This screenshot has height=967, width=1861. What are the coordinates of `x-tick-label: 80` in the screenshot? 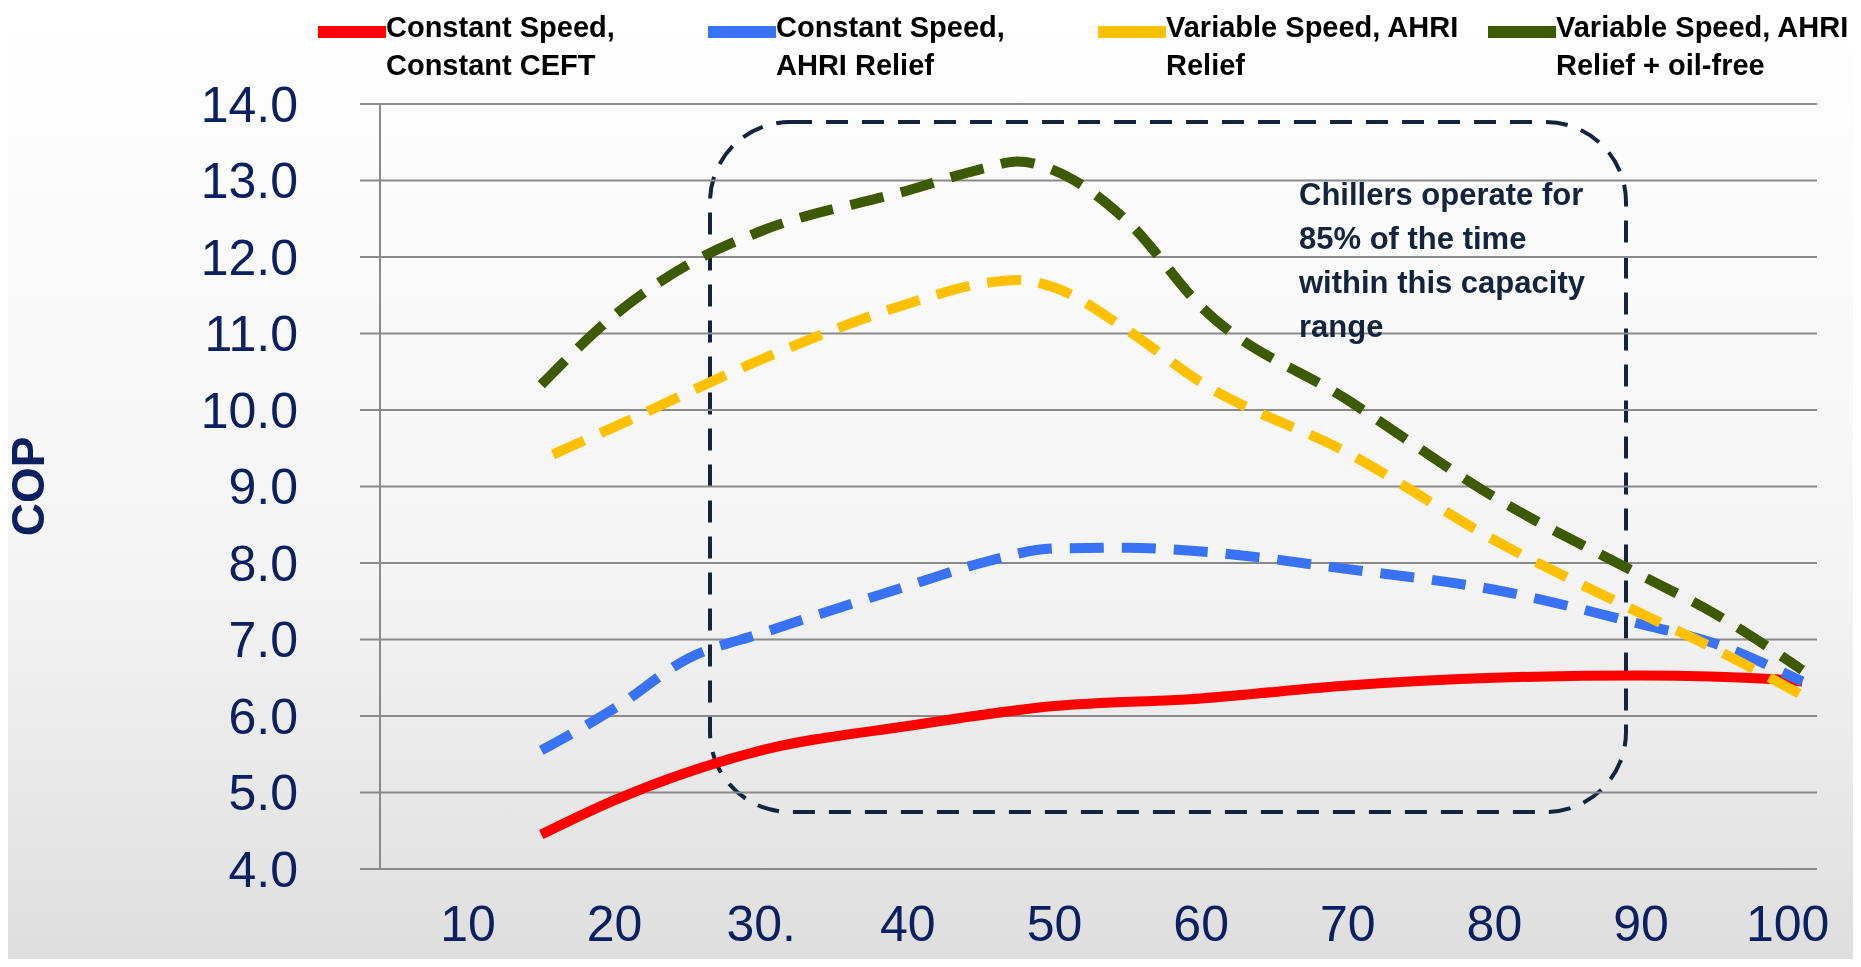 It's located at (1494, 923).